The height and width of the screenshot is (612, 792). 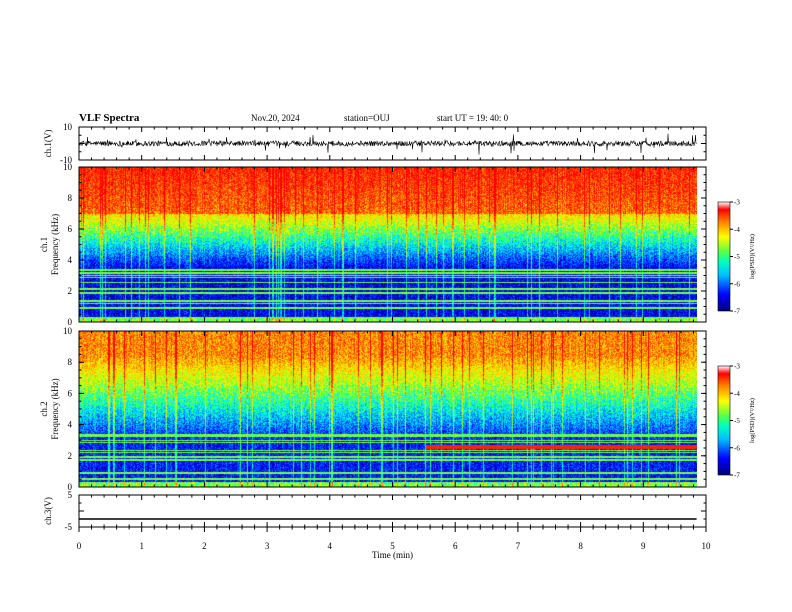 I want to click on x-tick-label: 5, so click(x=392, y=546).